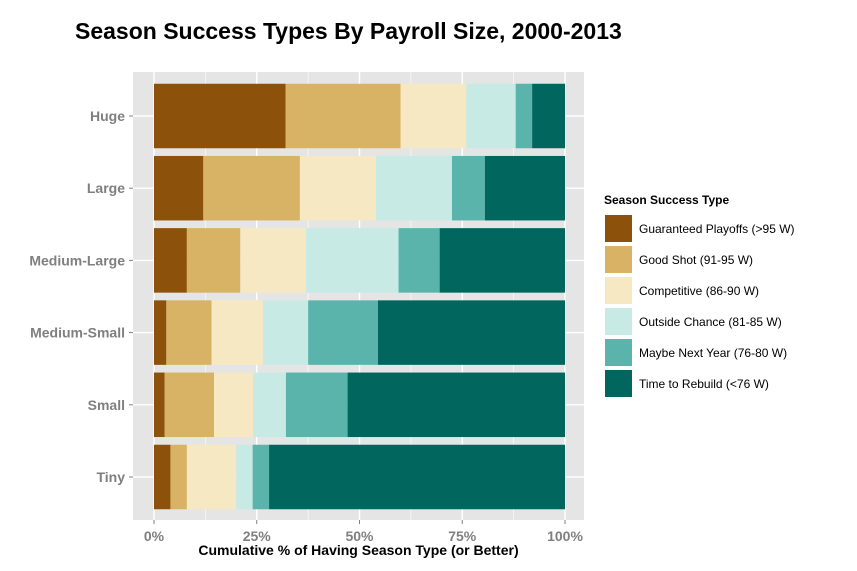 Image resolution: width=857 pixels, height=571 pixels. Describe the element at coordinates (565, 536) in the screenshot. I see `x-tick-label: 100%` at that location.